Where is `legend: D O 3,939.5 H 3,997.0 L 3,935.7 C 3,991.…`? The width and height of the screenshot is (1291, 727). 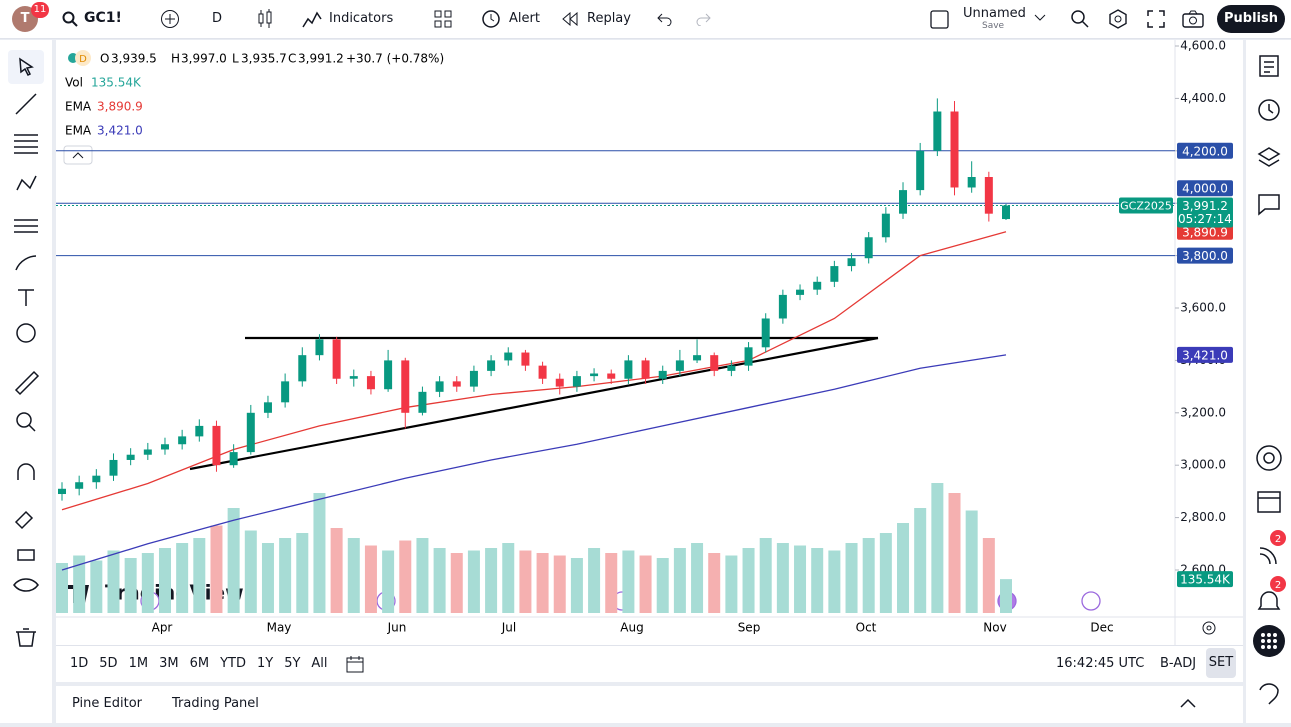
legend: D O 3,939.5 H 3,997.0 L 3,935.7 C 3,991.… is located at coordinates (253, 107).